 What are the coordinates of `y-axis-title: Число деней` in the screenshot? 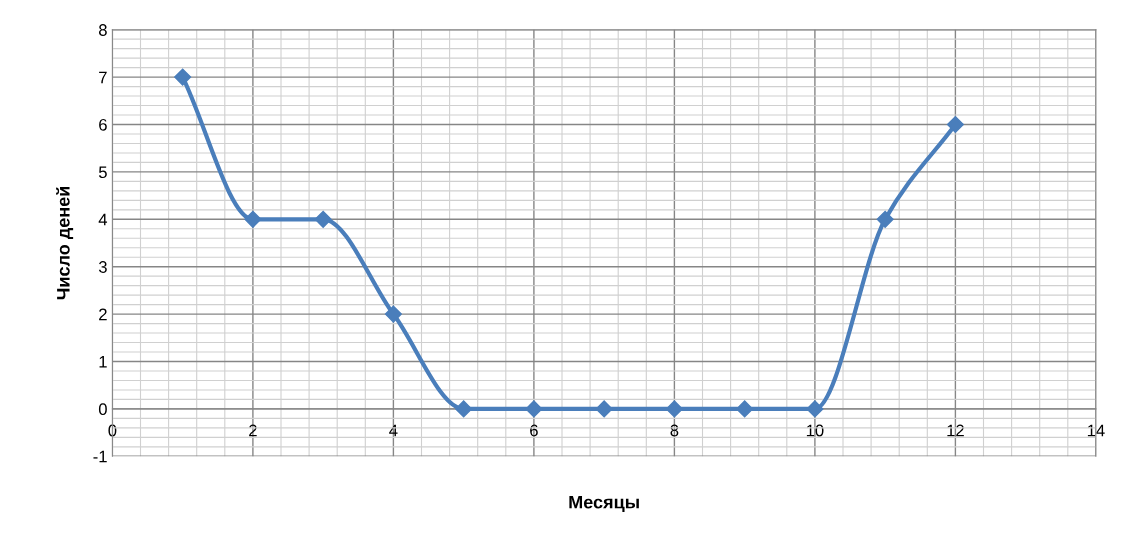 It's located at (65, 243).